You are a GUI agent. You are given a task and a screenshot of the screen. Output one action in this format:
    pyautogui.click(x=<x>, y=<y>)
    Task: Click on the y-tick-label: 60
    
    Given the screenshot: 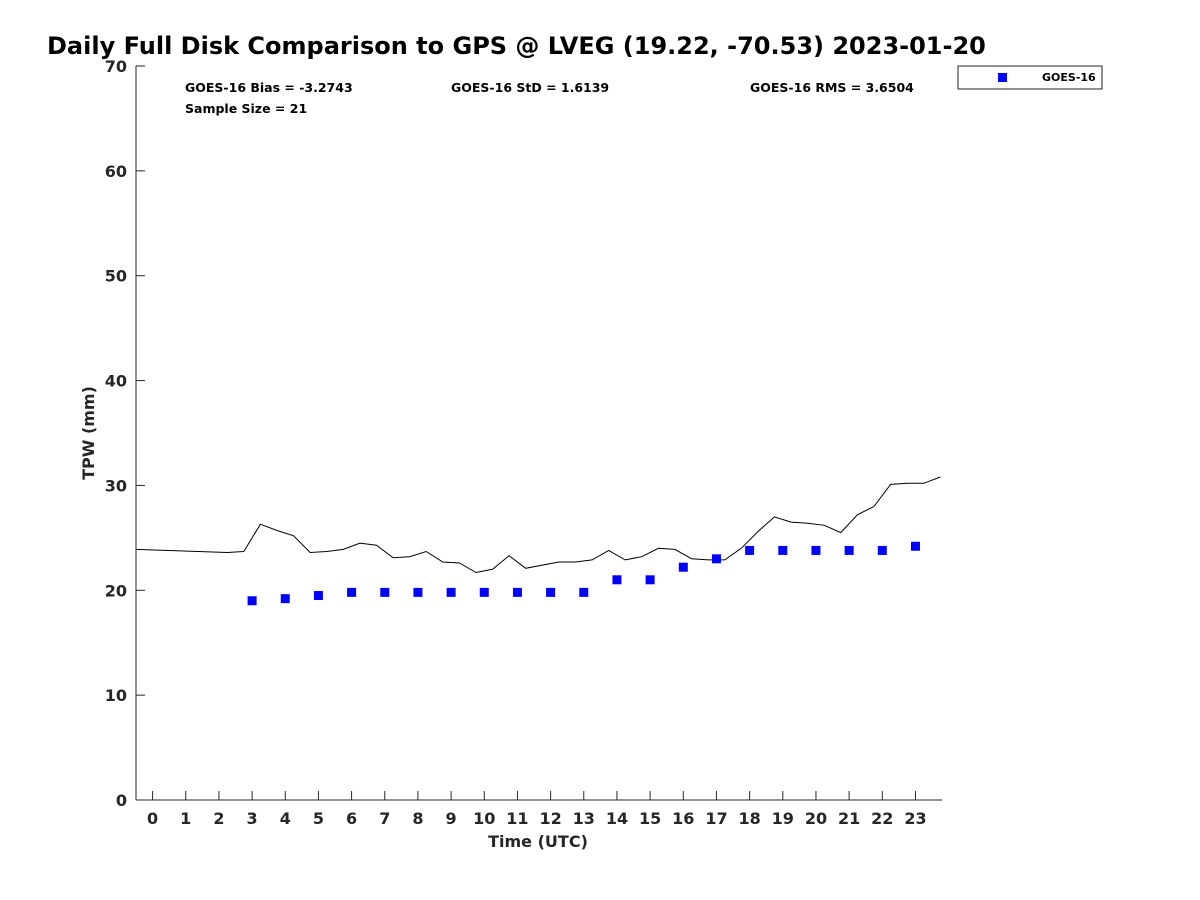 What is the action you would take?
    pyautogui.click(x=116, y=171)
    